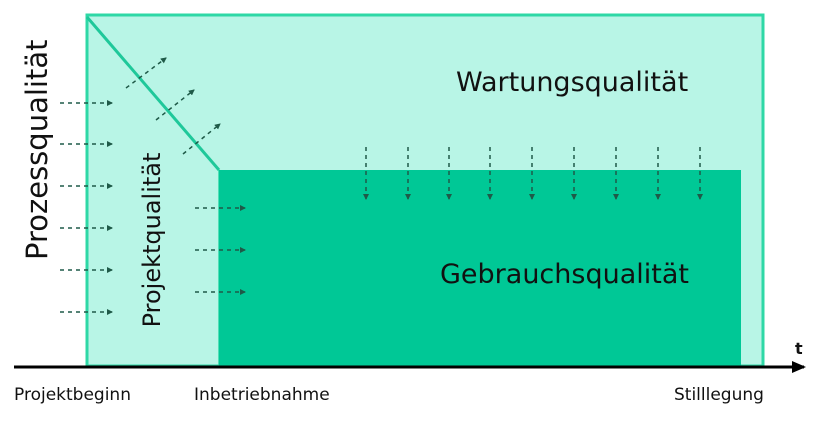 This screenshot has height=441, width=830. Describe the element at coordinates (719, 395) in the screenshot. I see `stilllegung-label: Stilllegung` at that location.